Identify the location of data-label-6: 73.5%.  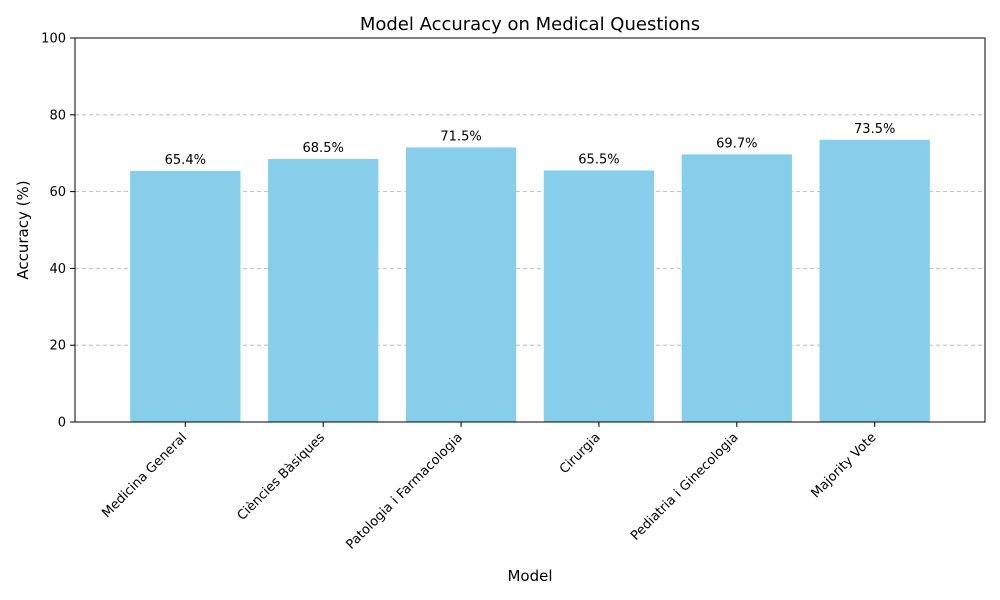
(874, 129).